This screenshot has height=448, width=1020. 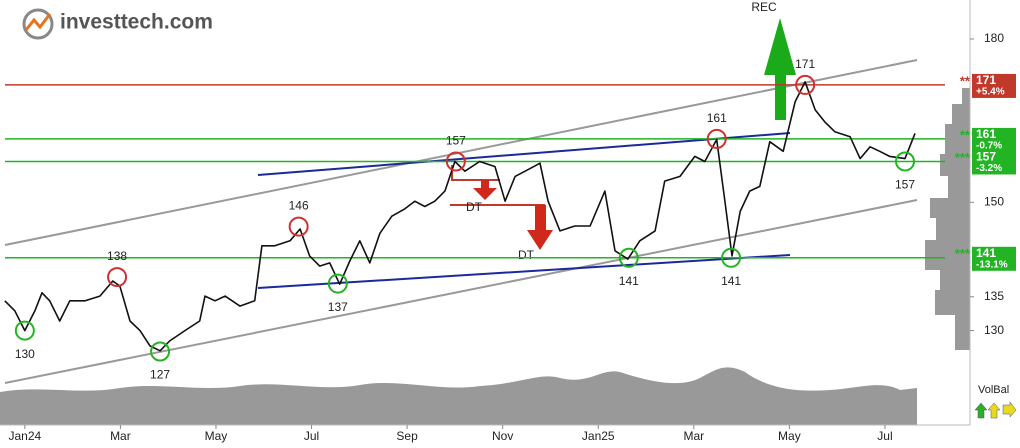 What do you see at coordinates (994, 38) in the screenshot?
I see `y-tick-label: 180` at bounding box center [994, 38].